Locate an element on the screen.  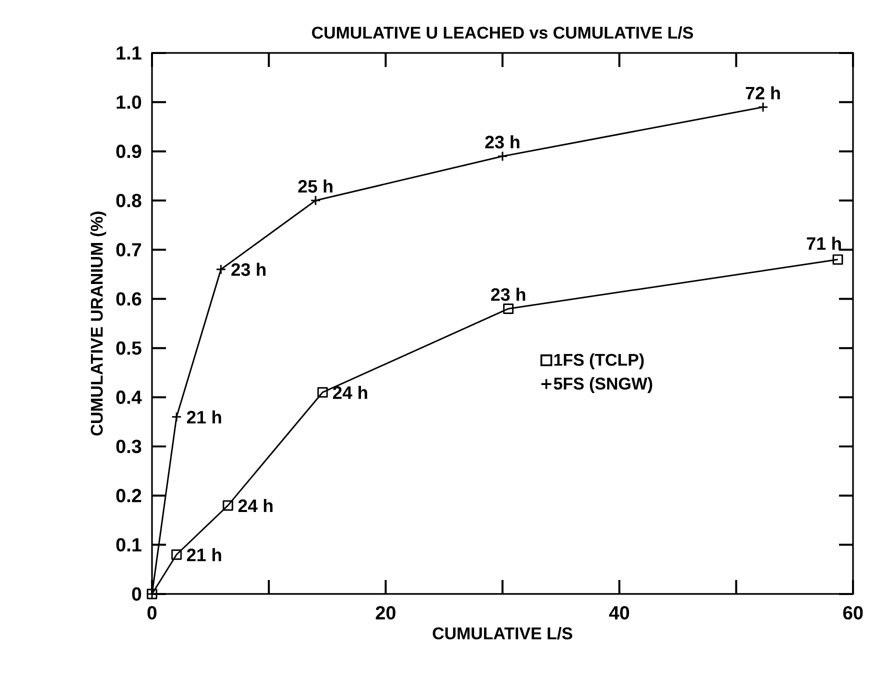
y-tick-label: 0.3 is located at coordinates (129, 447).